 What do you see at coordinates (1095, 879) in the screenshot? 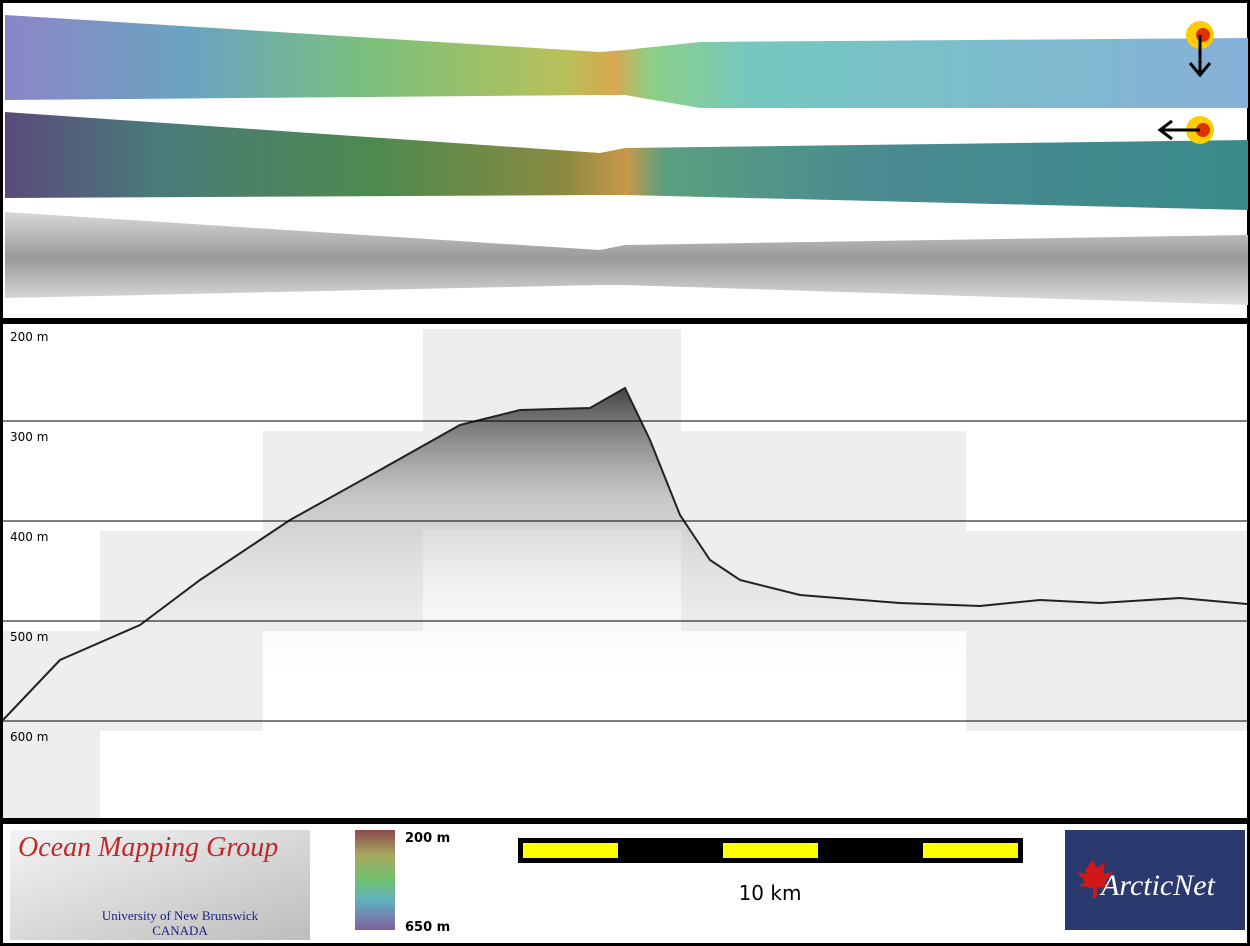
I see `maple-leaf` at bounding box center [1095, 879].